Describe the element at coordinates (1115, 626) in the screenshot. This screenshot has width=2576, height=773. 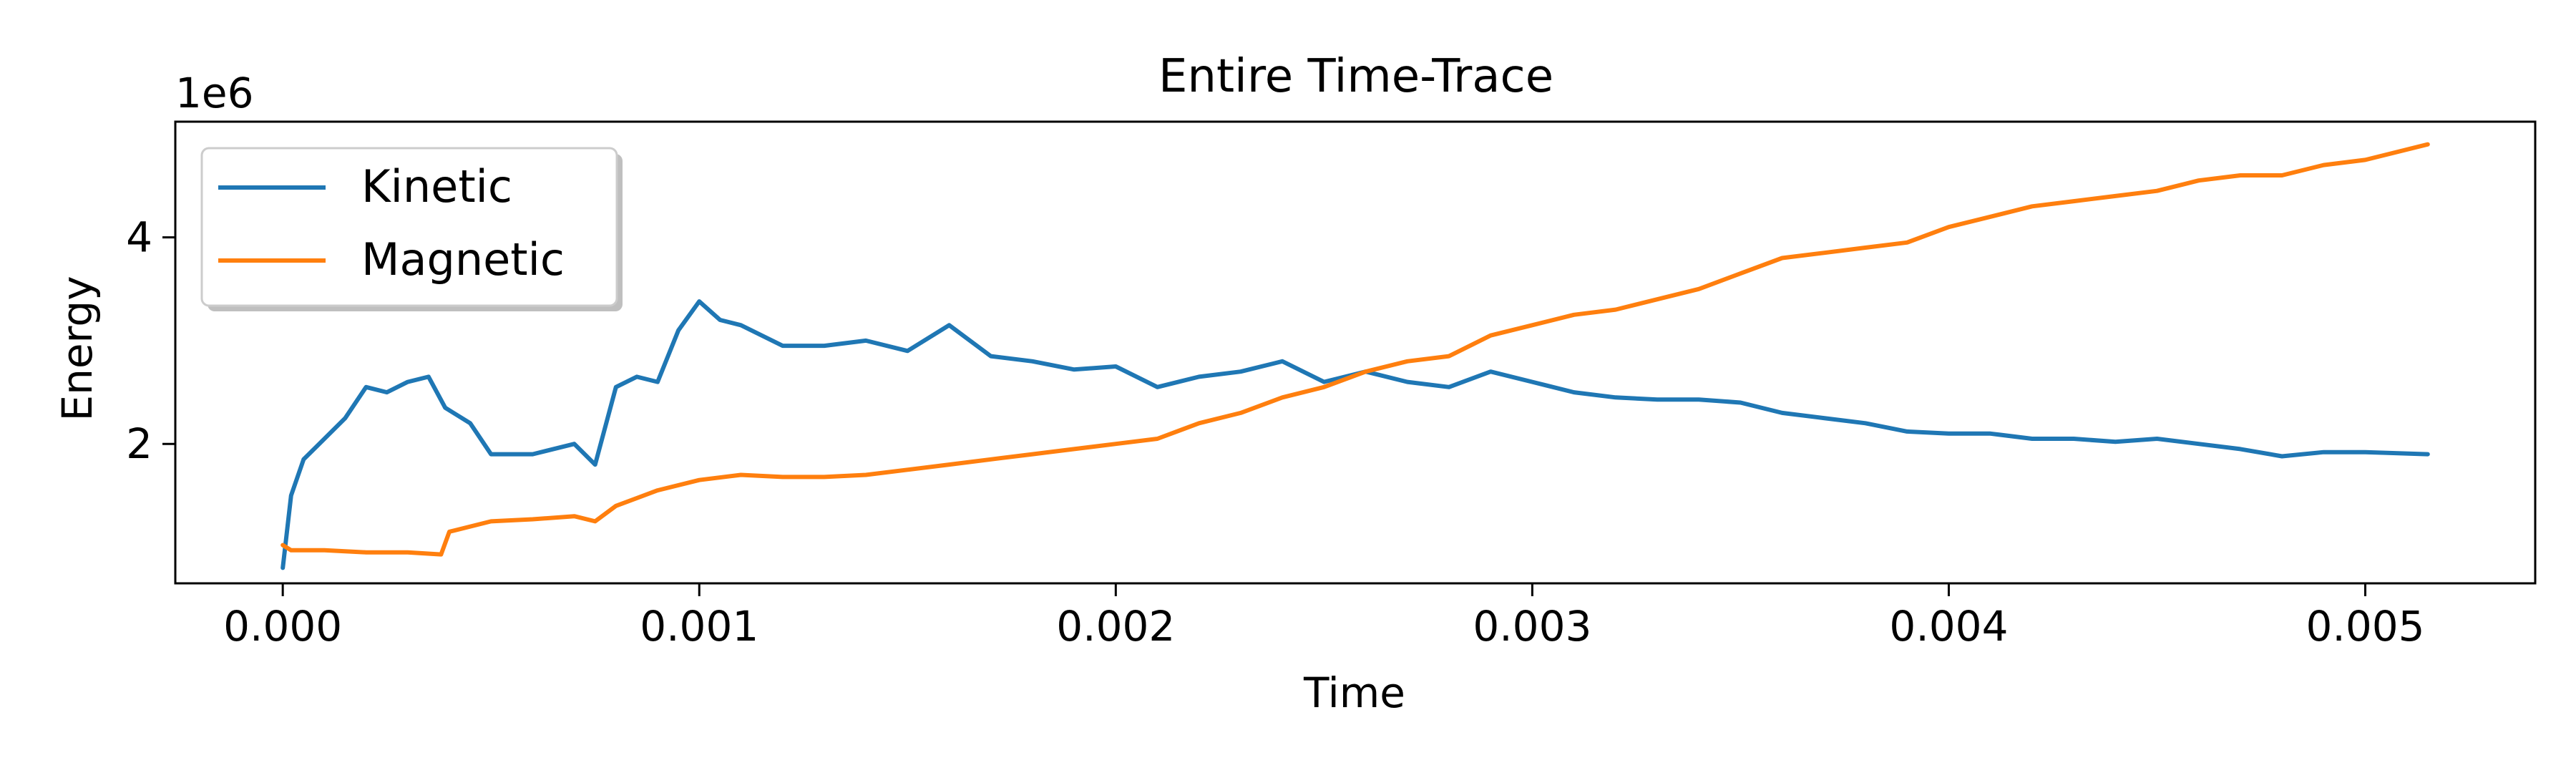
I see `x-tick-label: 0.002` at that location.